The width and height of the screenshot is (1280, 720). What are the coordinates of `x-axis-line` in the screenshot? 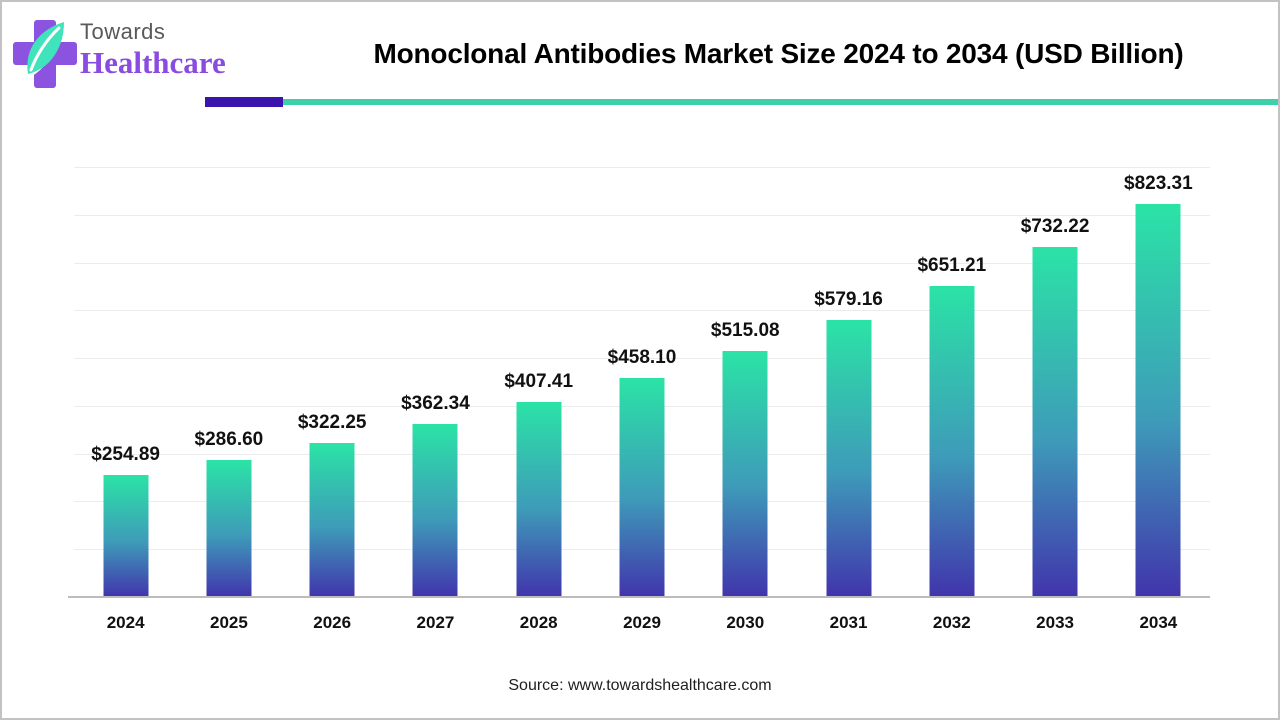 It's located at (639, 597).